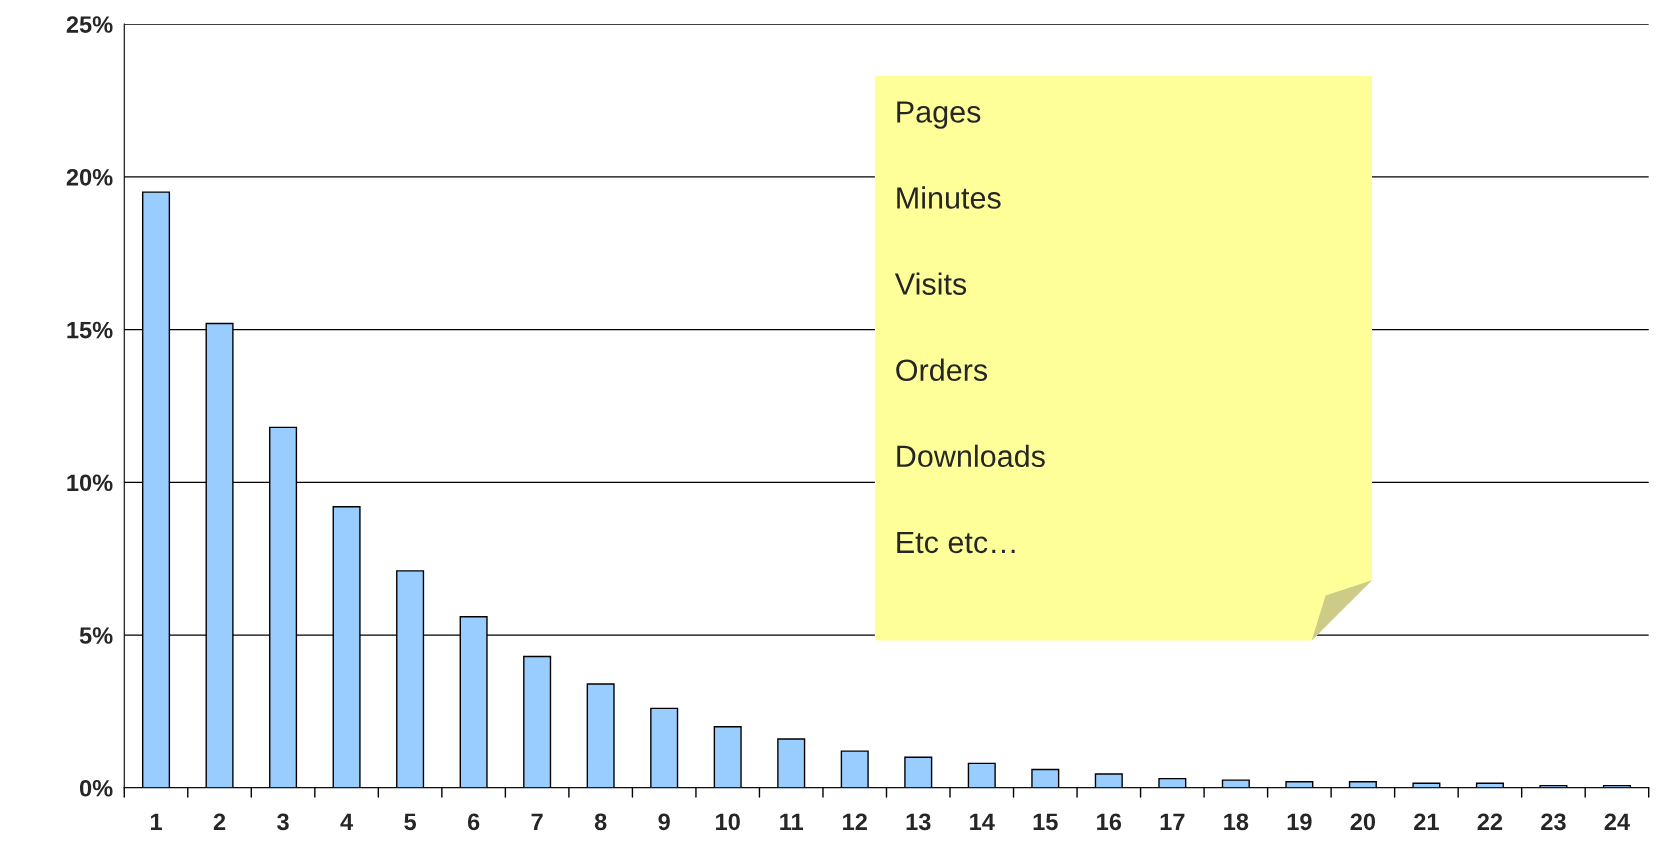  Describe the element at coordinates (1109, 822) in the screenshot. I see `x-tick-label: 16` at that location.